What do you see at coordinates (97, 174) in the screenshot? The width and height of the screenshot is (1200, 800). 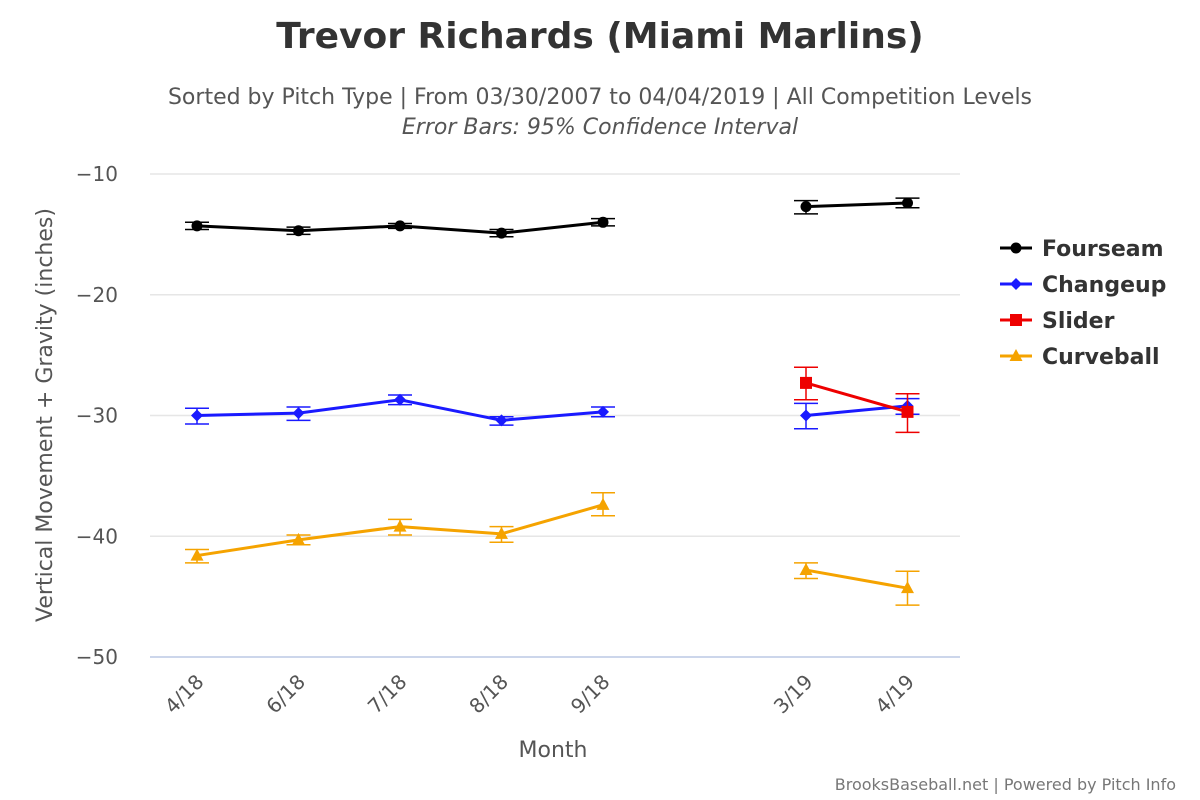 I see `y-tick-label: −10` at bounding box center [97, 174].